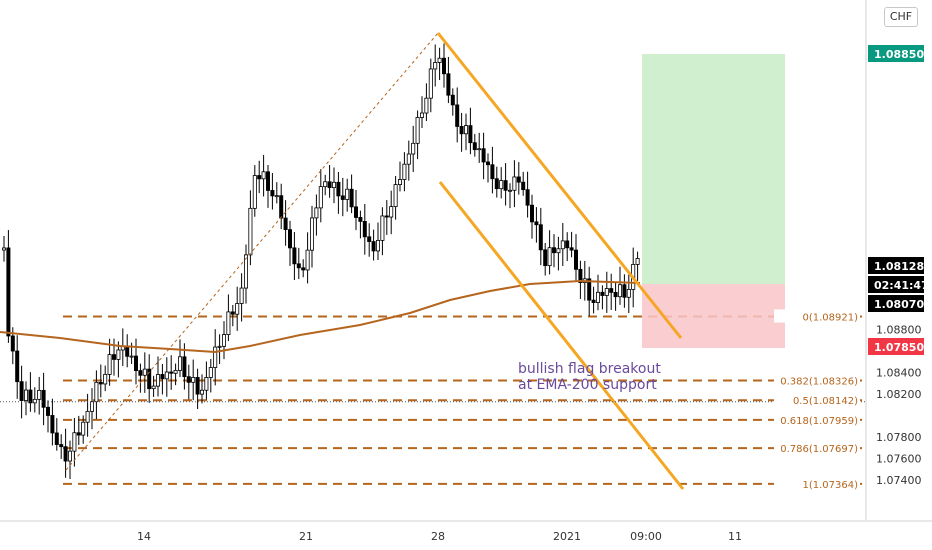 The height and width of the screenshot is (550, 932). Describe the element at coordinates (713, 316) in the screenshot. I see `loss-zone` at that location.